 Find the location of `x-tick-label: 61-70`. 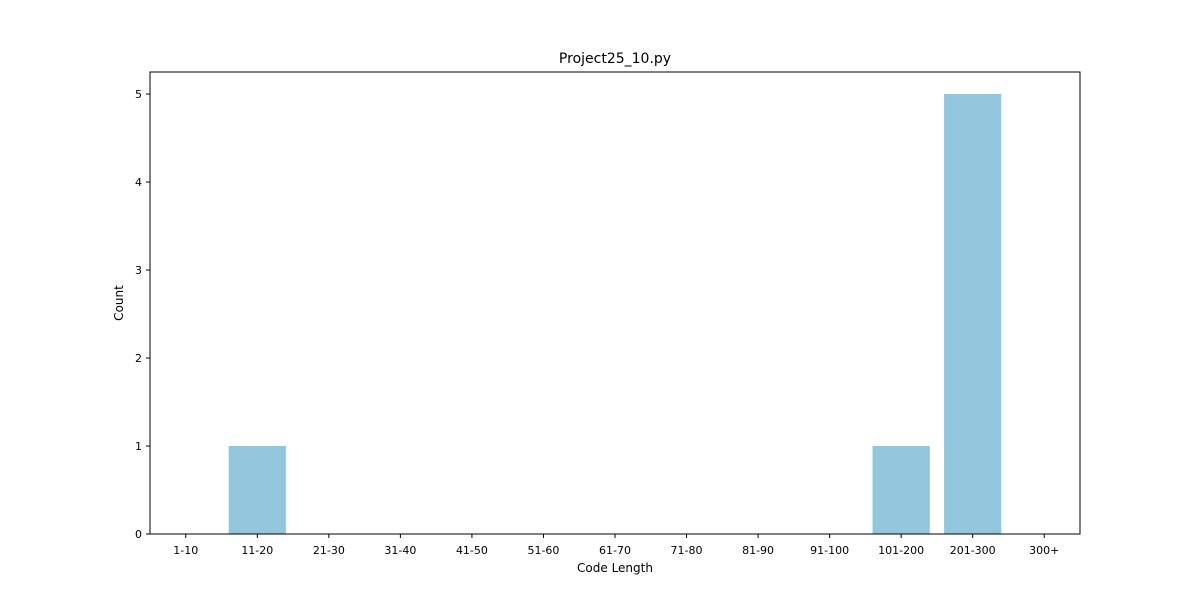

x-tick-label: 61-70 is located at coordinates (615, 550).